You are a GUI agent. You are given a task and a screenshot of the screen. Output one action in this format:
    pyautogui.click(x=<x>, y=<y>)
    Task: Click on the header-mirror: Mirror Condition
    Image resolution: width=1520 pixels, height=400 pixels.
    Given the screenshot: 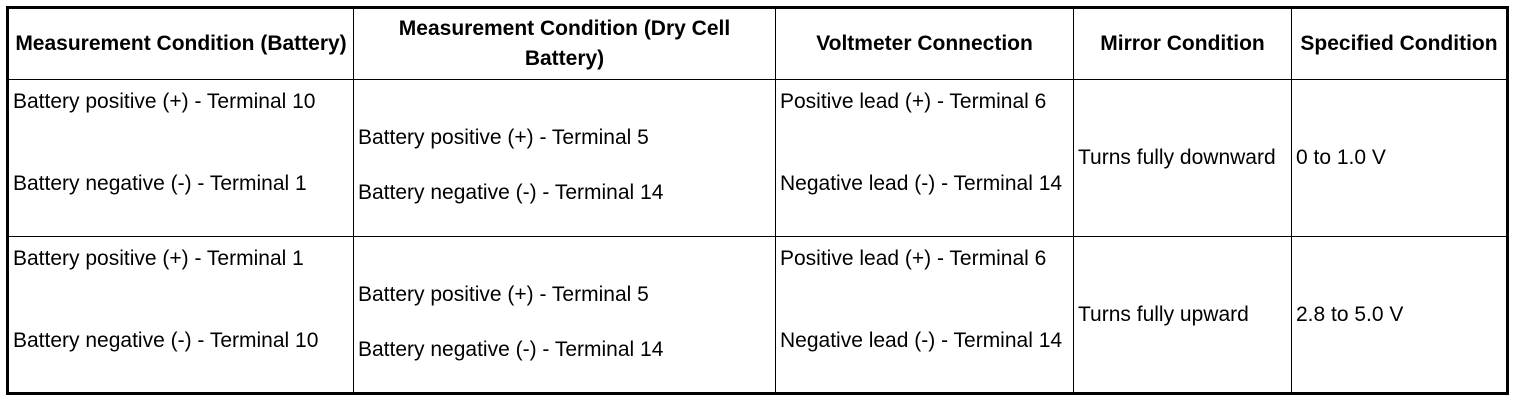 What is the action you would take?
    pyautogui.click(x=1182, y=43)
    